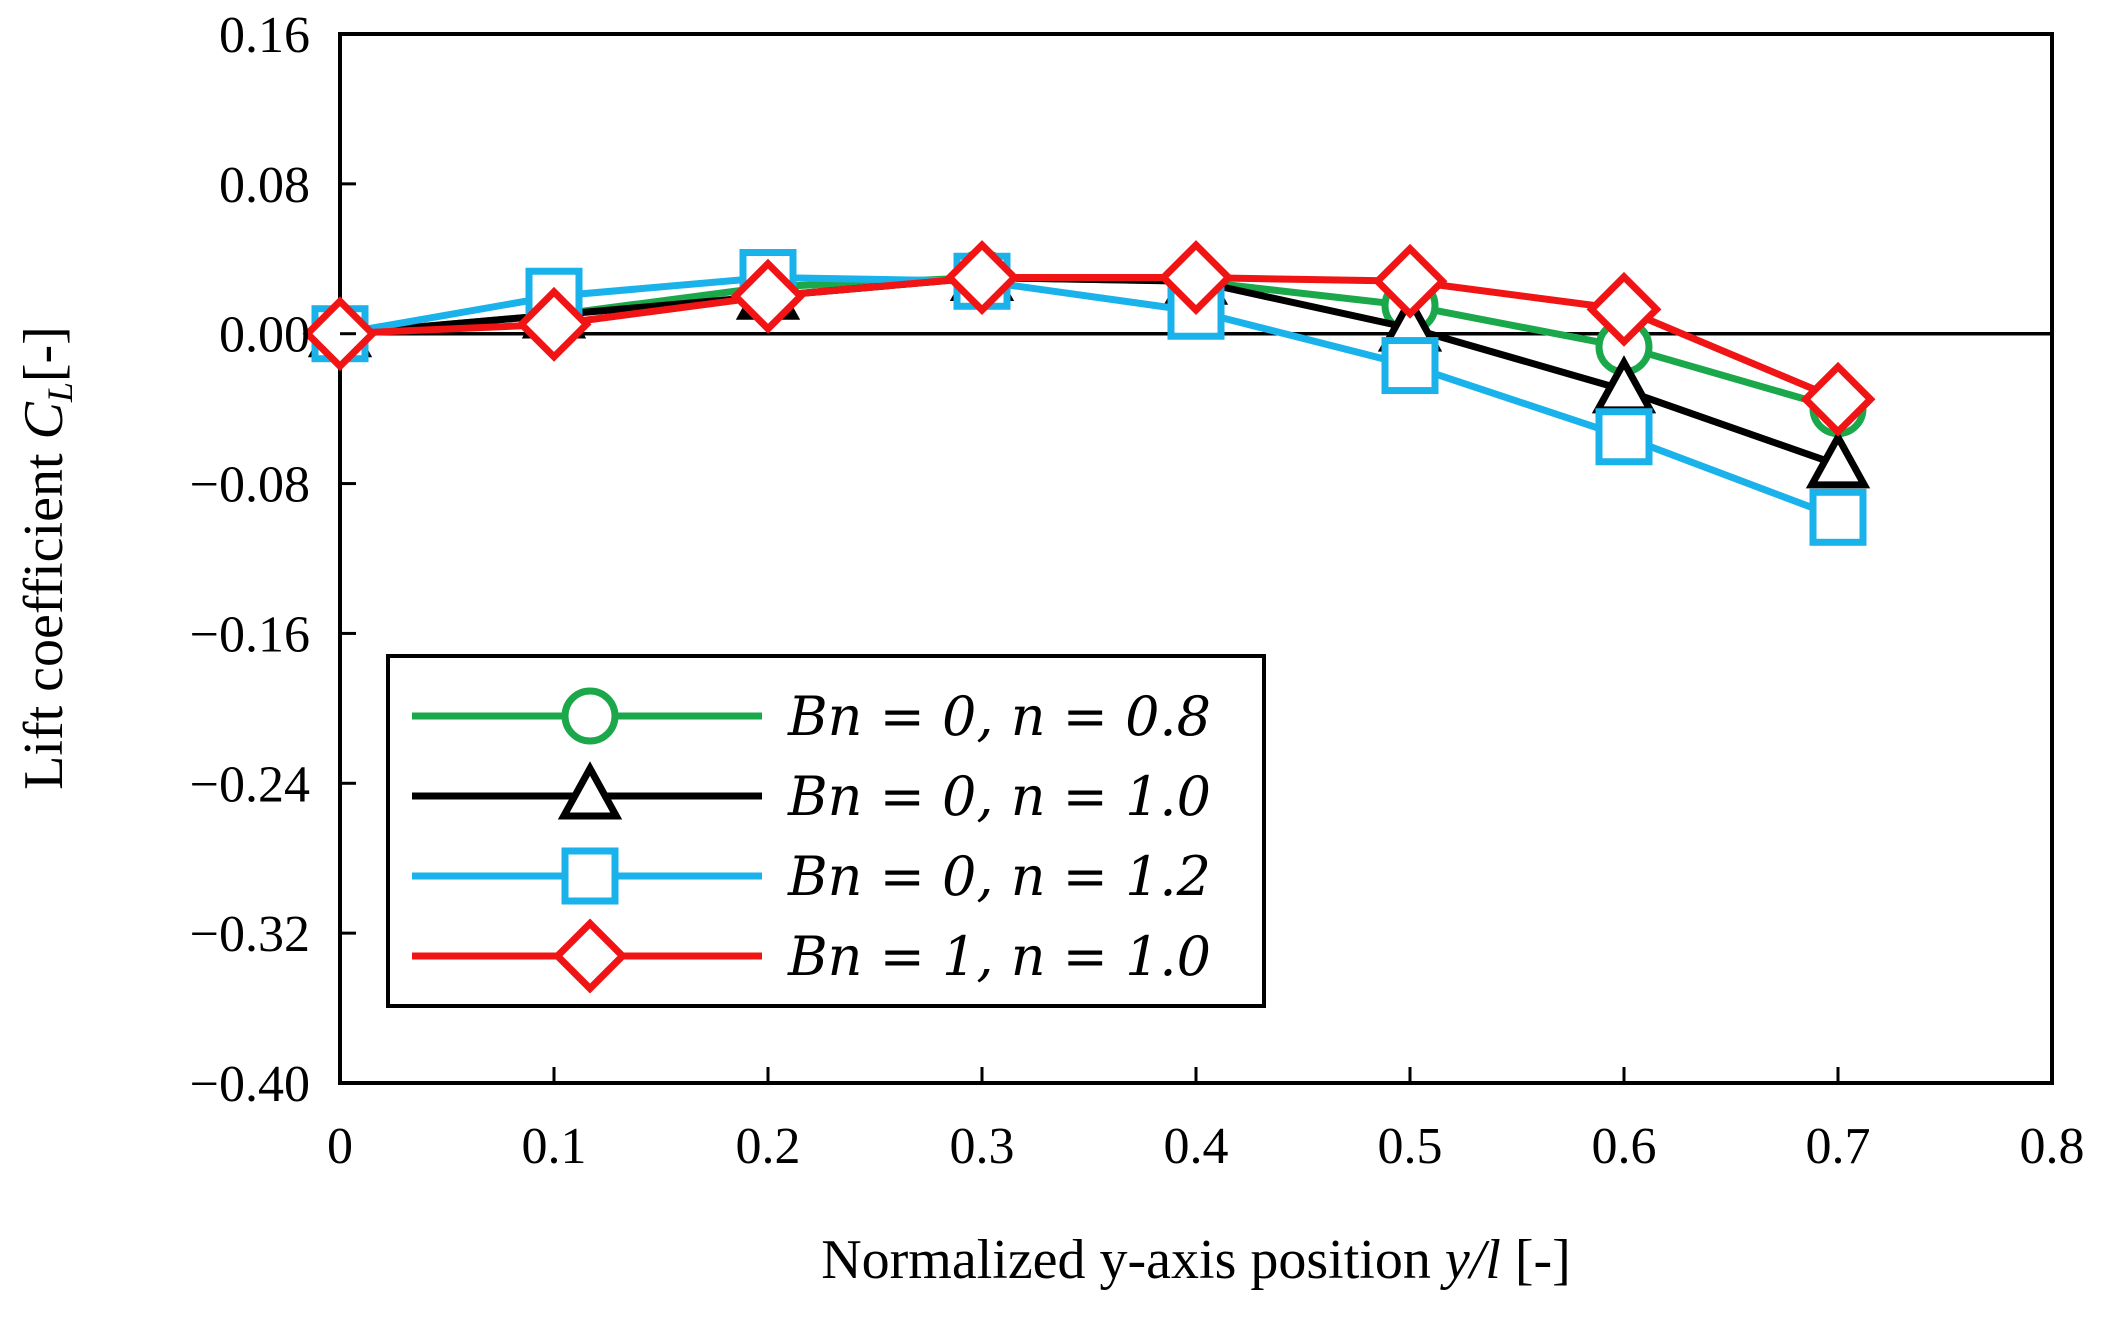 This screenshot has height=1330, width=2110. I want to click on legend-item: Bn = 0, n = 0.8, so click(811, 716).